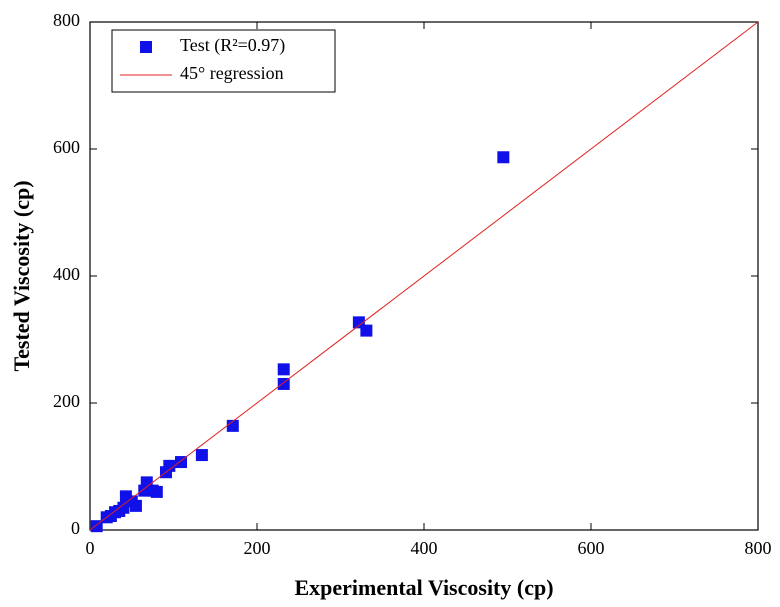  I want to click on x-tick-label: 200, so click(257, 548).